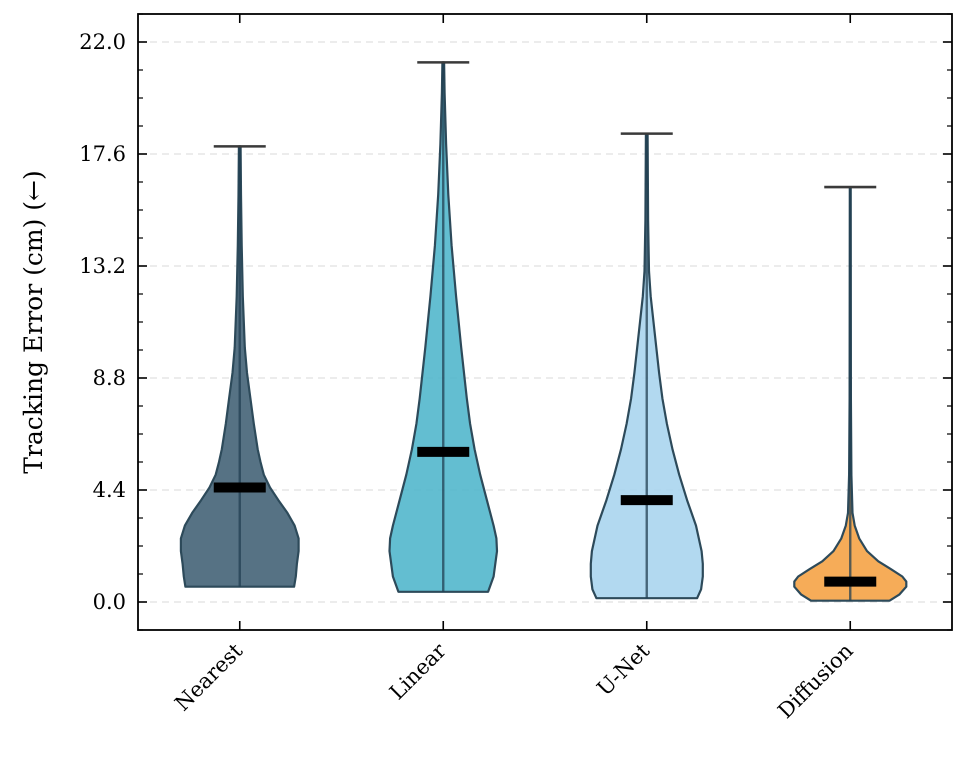 The width and height of the screenshot is (971, 767). What do you see at coordinates (109, 602) in the screenshot?
I see `y-tick-label: 0.0` at bounding box center [109, 602].